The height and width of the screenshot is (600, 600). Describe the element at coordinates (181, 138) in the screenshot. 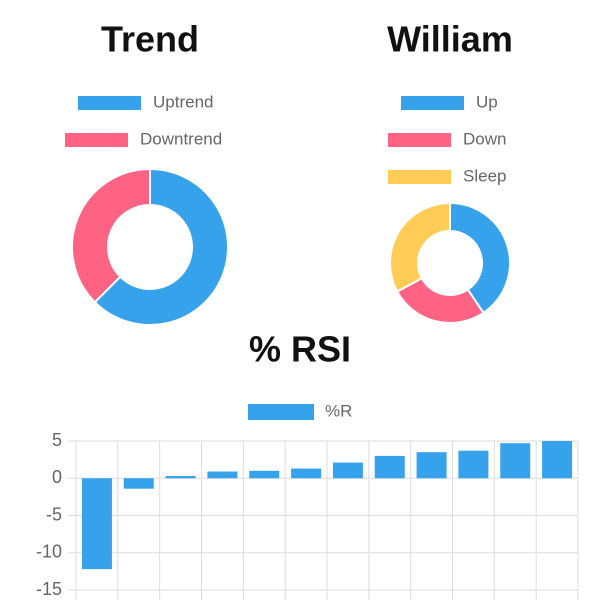

I see `legend-label: Downtrend` at that location.